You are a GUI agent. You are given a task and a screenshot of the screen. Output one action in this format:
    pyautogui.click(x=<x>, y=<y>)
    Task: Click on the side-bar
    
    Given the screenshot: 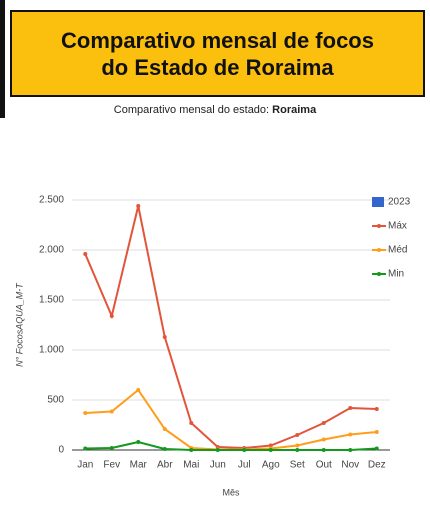 What is the action you would take?
    pyautogui.click(x=2, y=59)
    